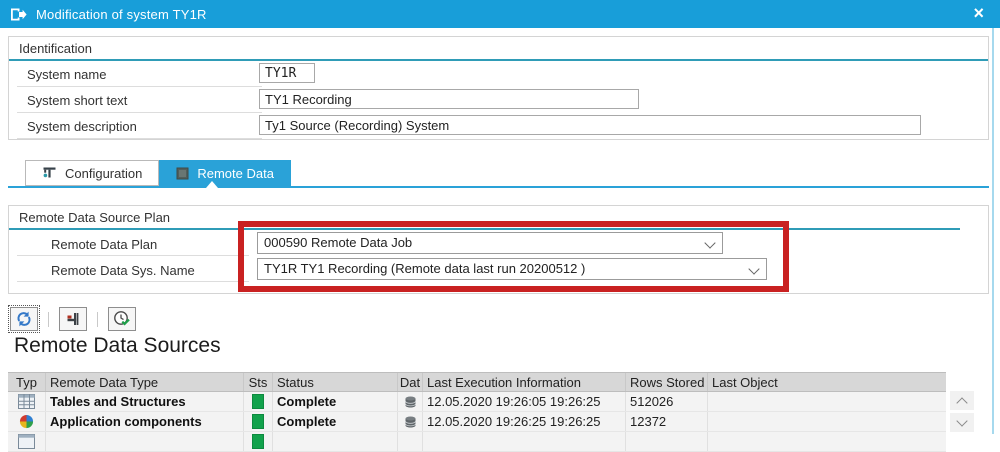  I want to click on remote-data-sources-heading: Remote Data Sources, so click(117, 345).